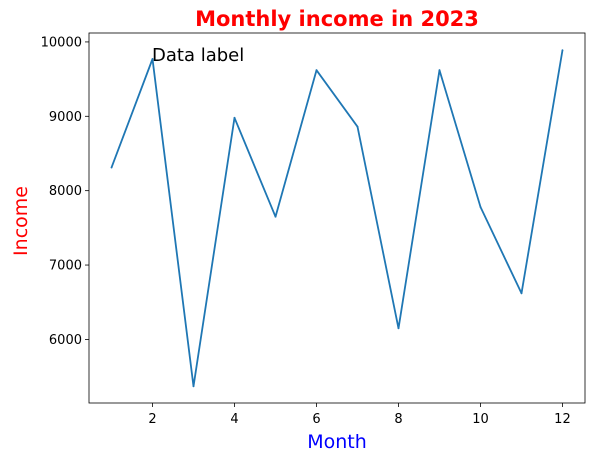  I want to click on x-axis-ticks: 2 4 6 8 10 12, so click(359, 415).